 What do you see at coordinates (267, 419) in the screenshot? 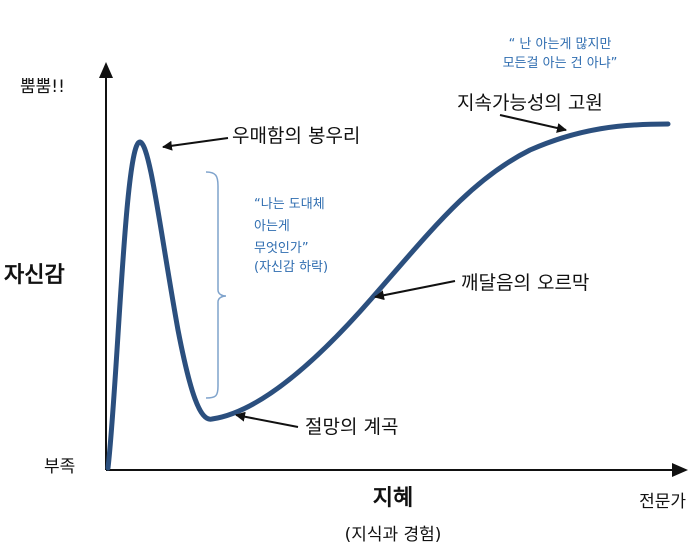
I see `valley-arrow` at bounding box center [267, 419].